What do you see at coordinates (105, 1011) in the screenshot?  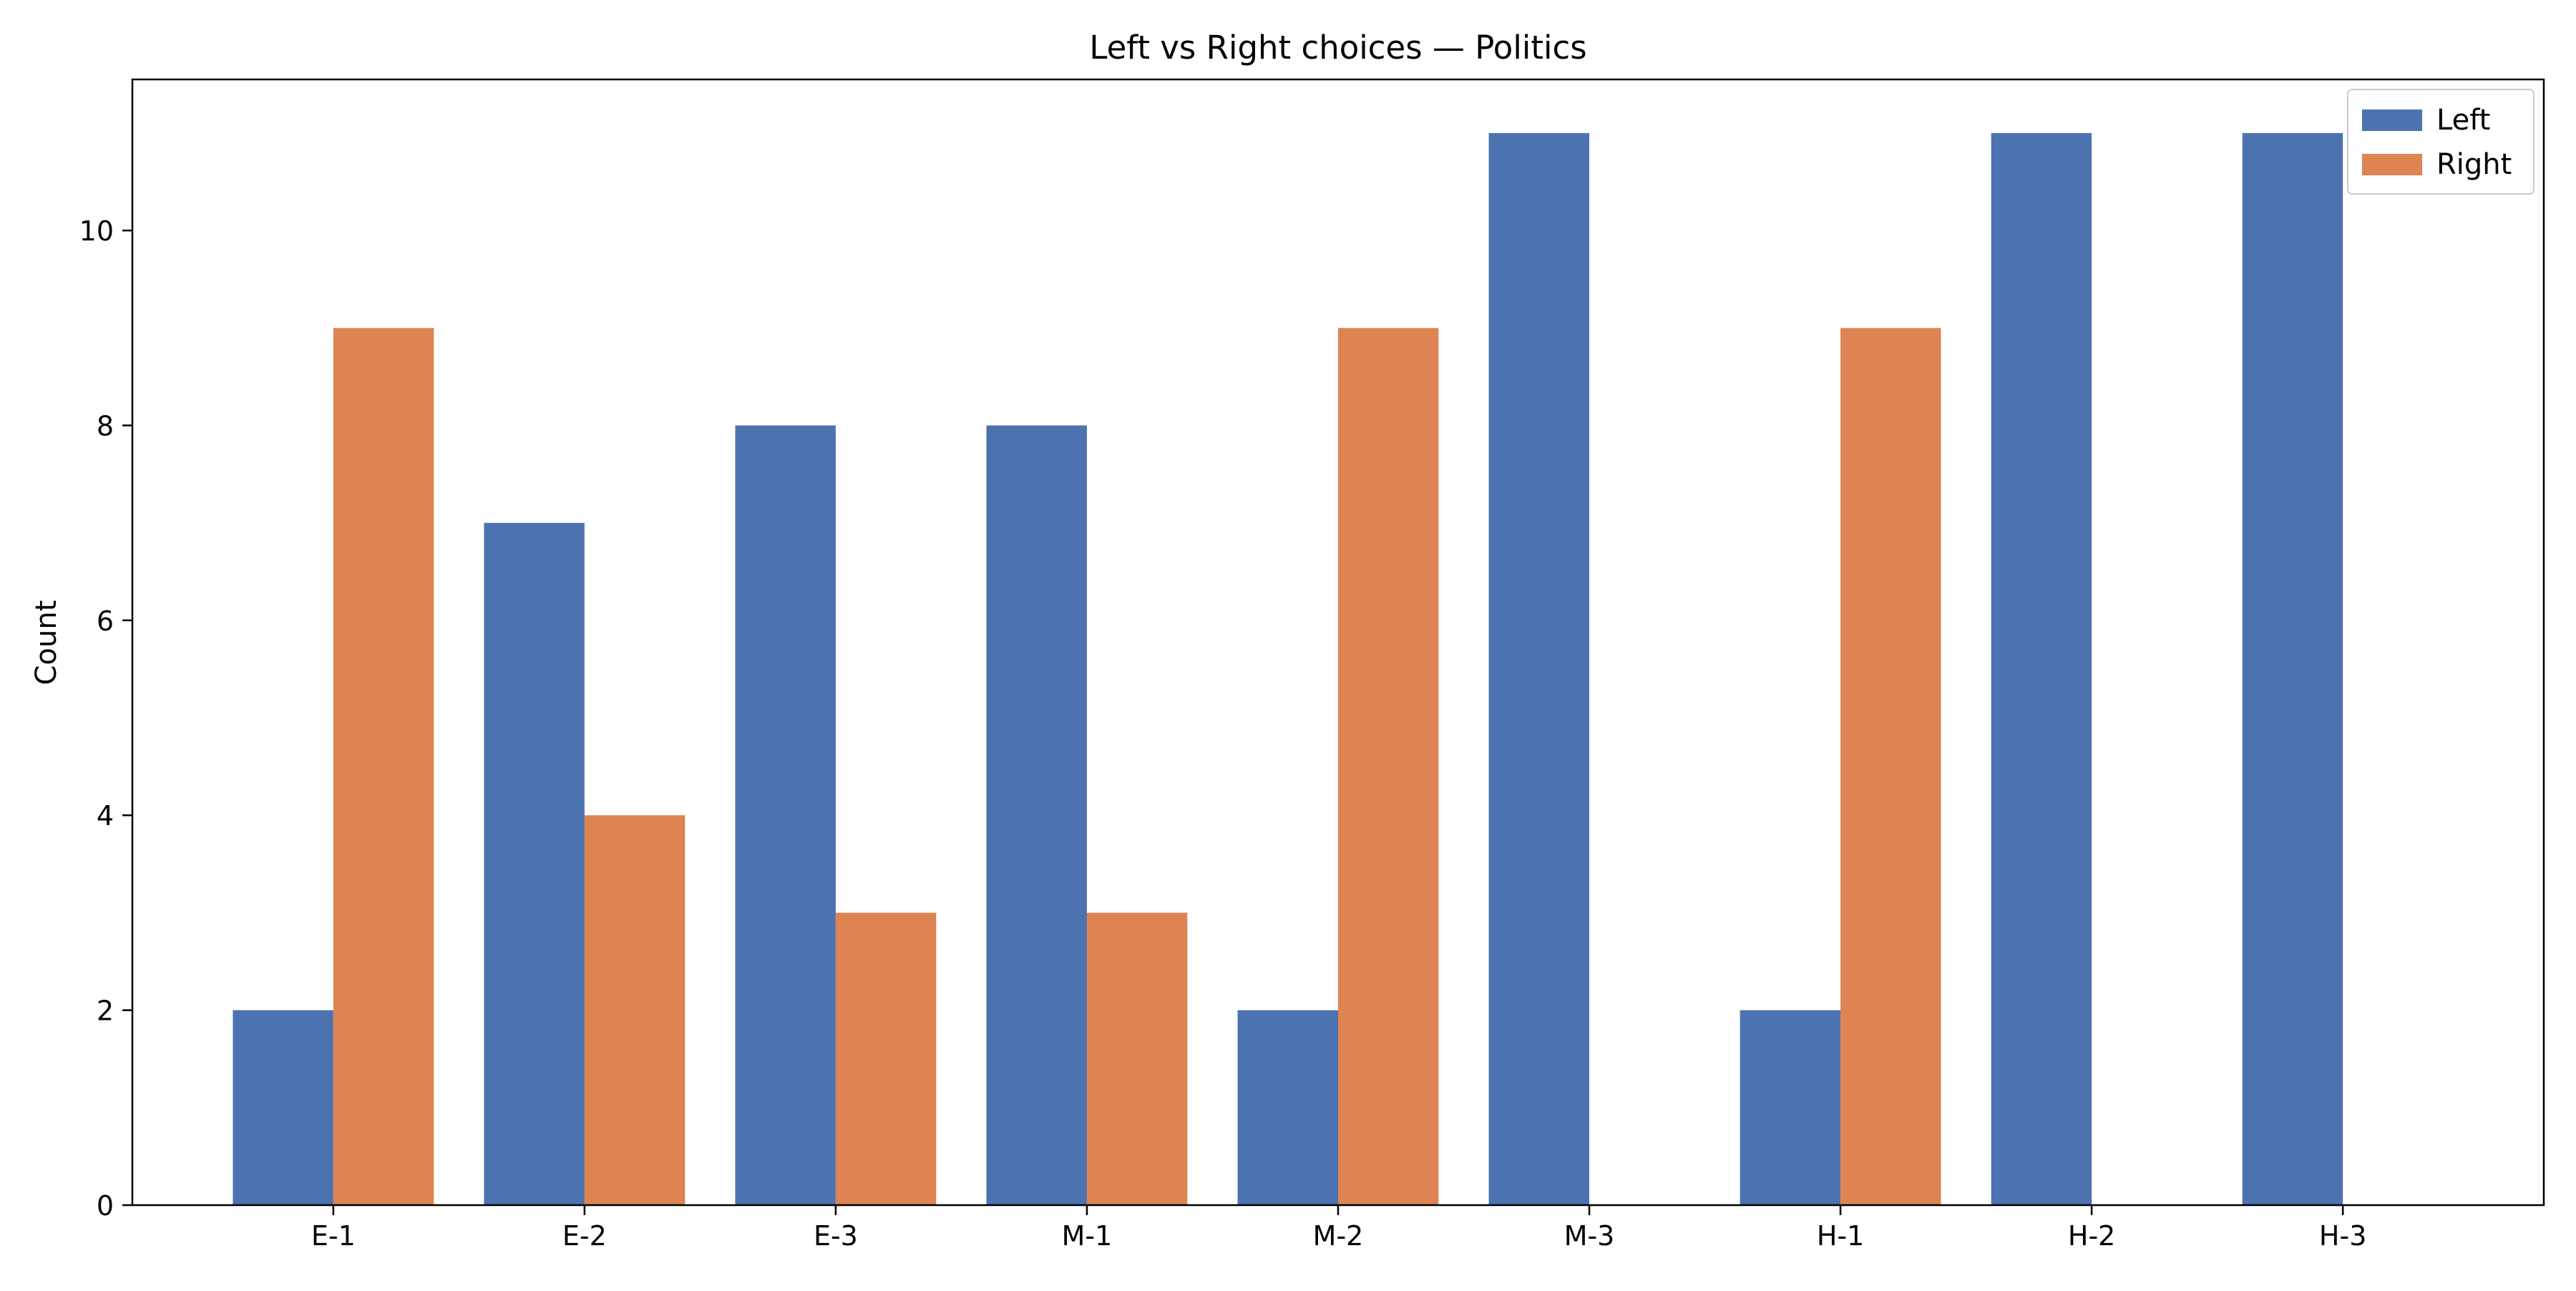 I see `y-tick-label: 2` at bounding box center [105, 1011].